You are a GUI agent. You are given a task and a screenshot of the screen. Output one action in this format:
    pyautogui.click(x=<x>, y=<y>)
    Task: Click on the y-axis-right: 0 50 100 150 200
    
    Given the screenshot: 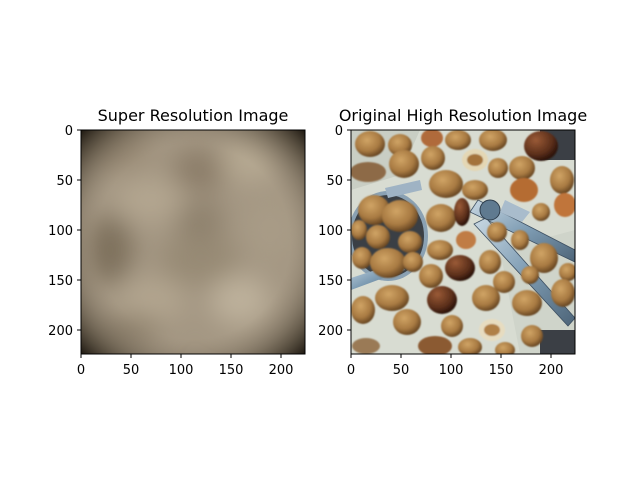 What is the action you would take?
    pyautogui.click(x=334, y=231)
    